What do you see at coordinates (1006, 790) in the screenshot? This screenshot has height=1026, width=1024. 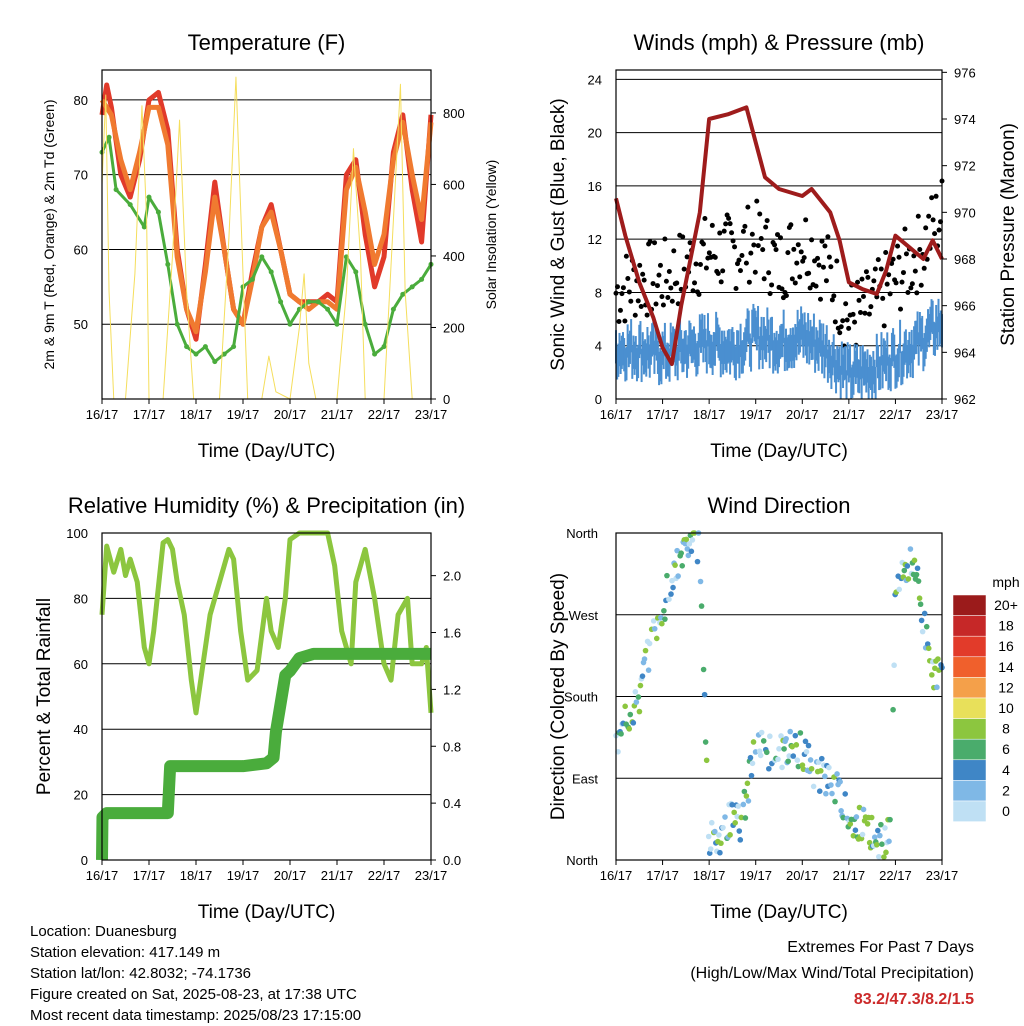 I see `legend-label: 2` at bounding box center [1006, 790].